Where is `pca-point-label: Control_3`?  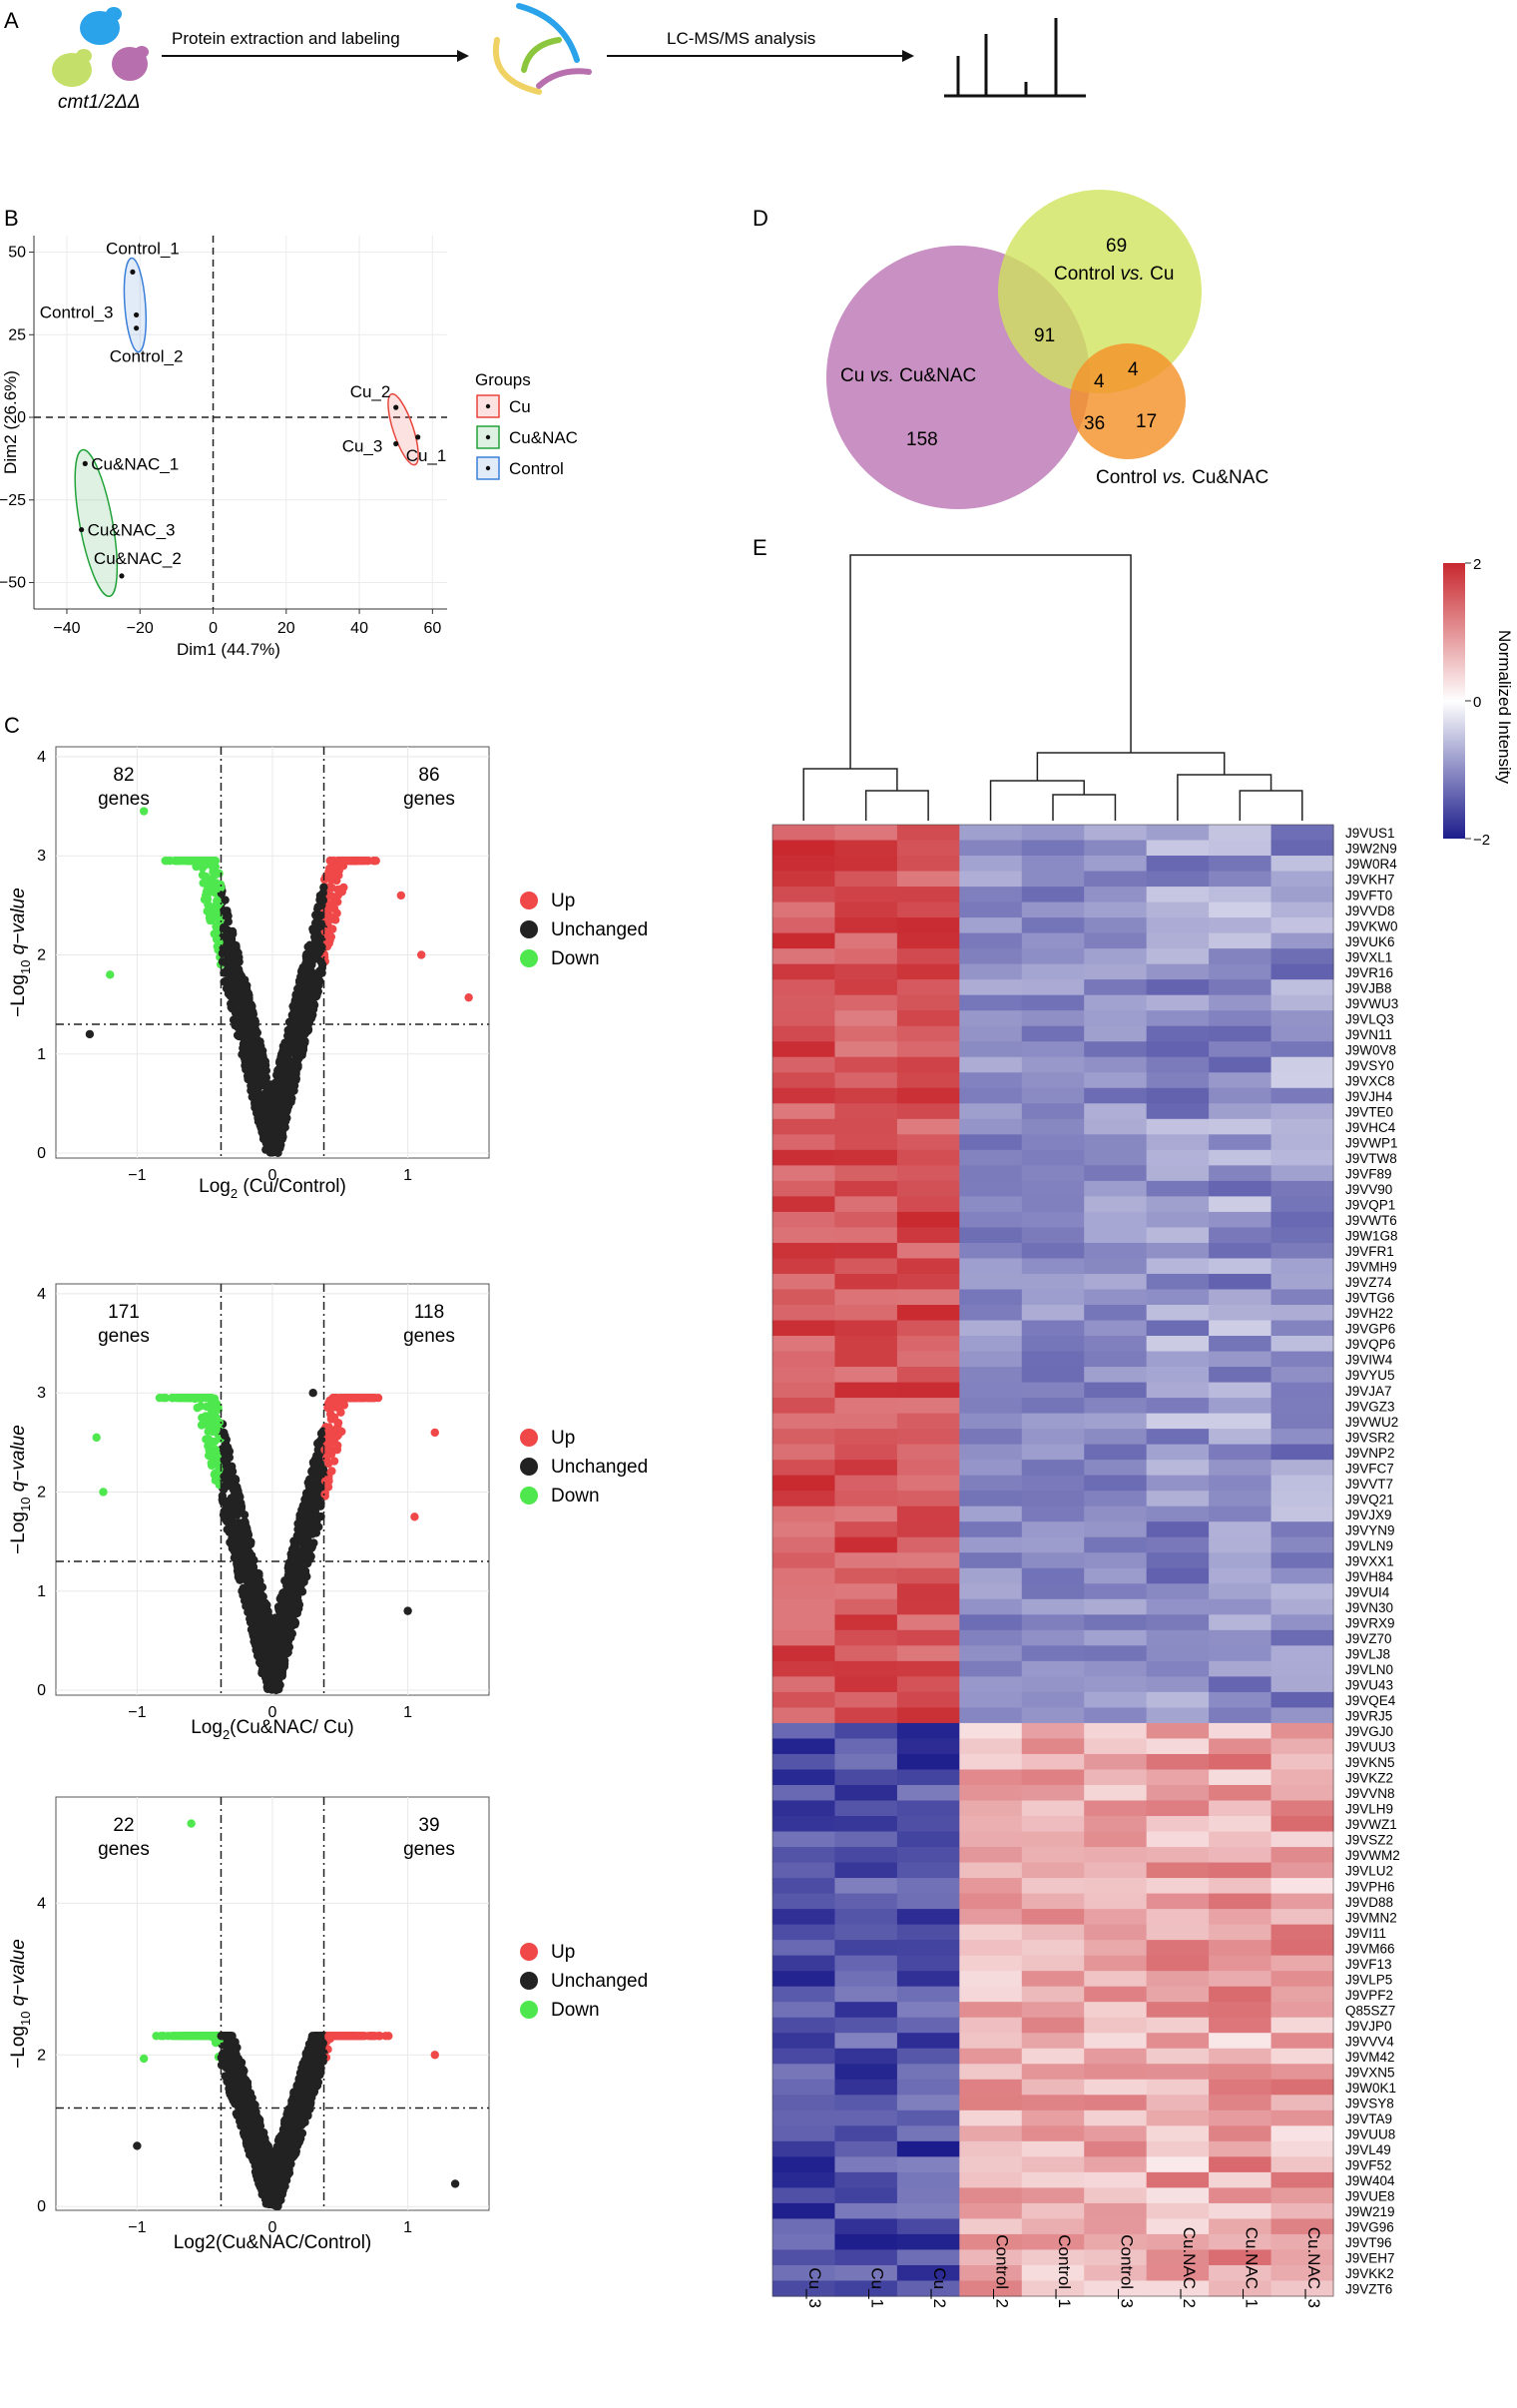 pca-point-label: Control_3 is located at coordinates (77, 311).